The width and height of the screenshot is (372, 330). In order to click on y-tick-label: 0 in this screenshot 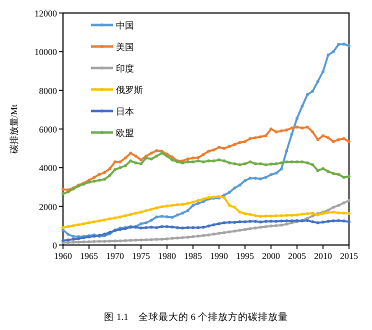, I will do `click(55, 245)`.